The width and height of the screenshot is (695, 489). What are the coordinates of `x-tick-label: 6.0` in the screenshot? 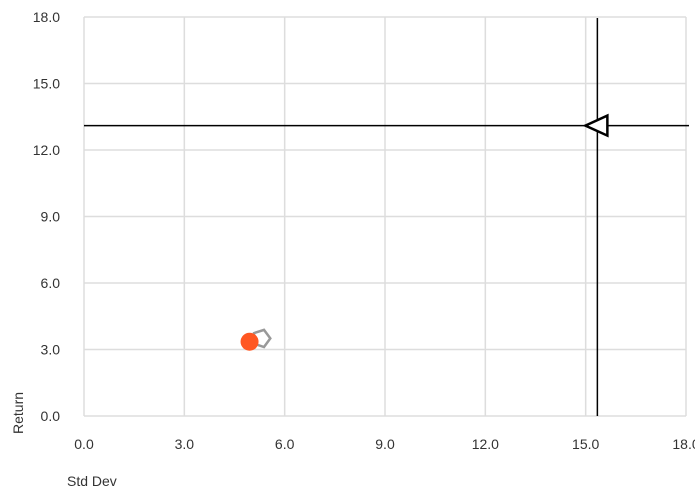 It's located at (285, 444).